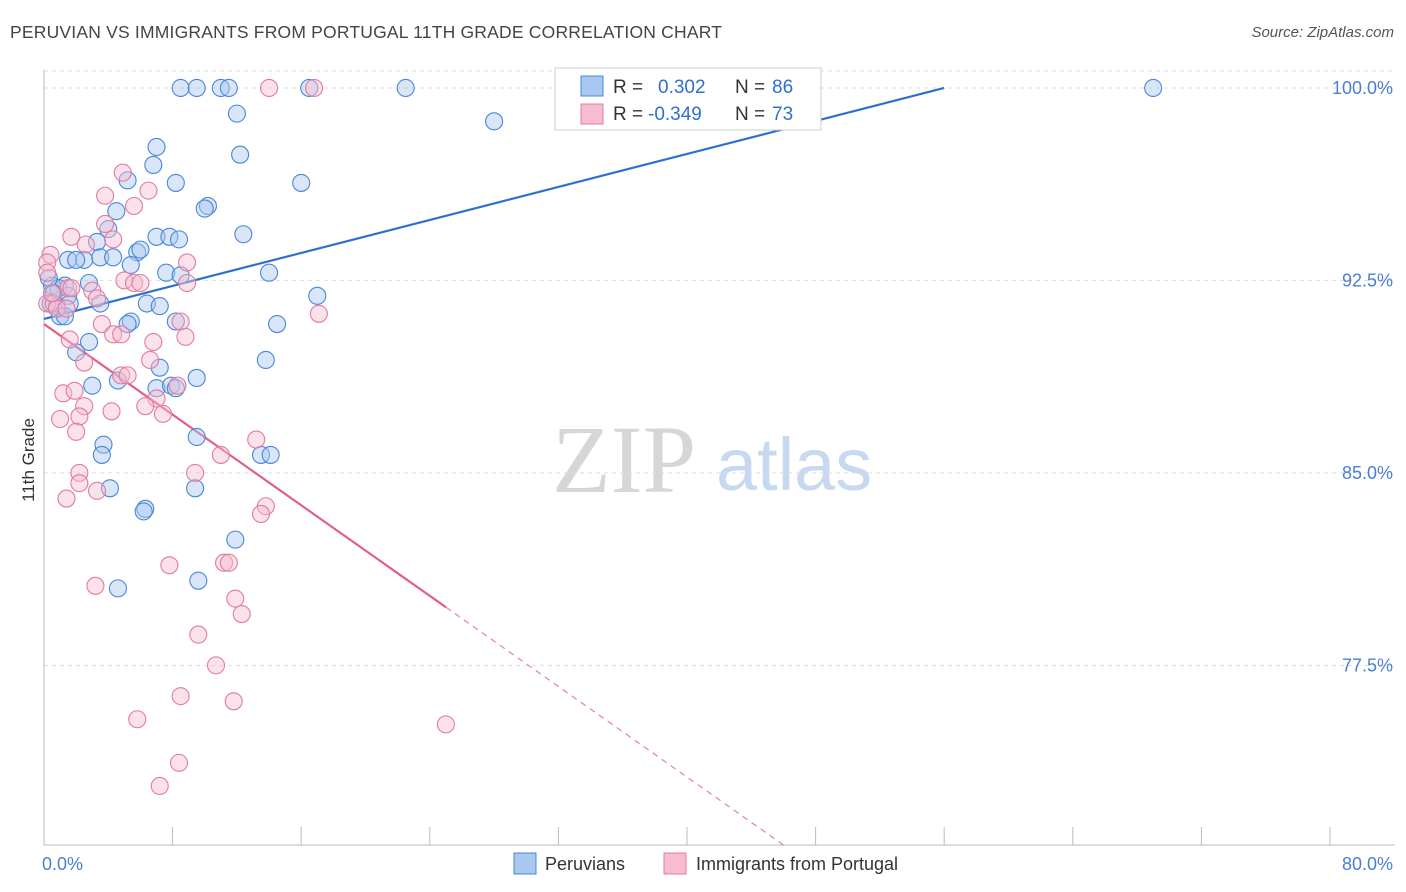 Image resolution: width=1406 pixels, height=892 pixels. Describe the element at coordinates (592, 86) in the screenshot. I see `legend-swatch-peruvians` at that location.